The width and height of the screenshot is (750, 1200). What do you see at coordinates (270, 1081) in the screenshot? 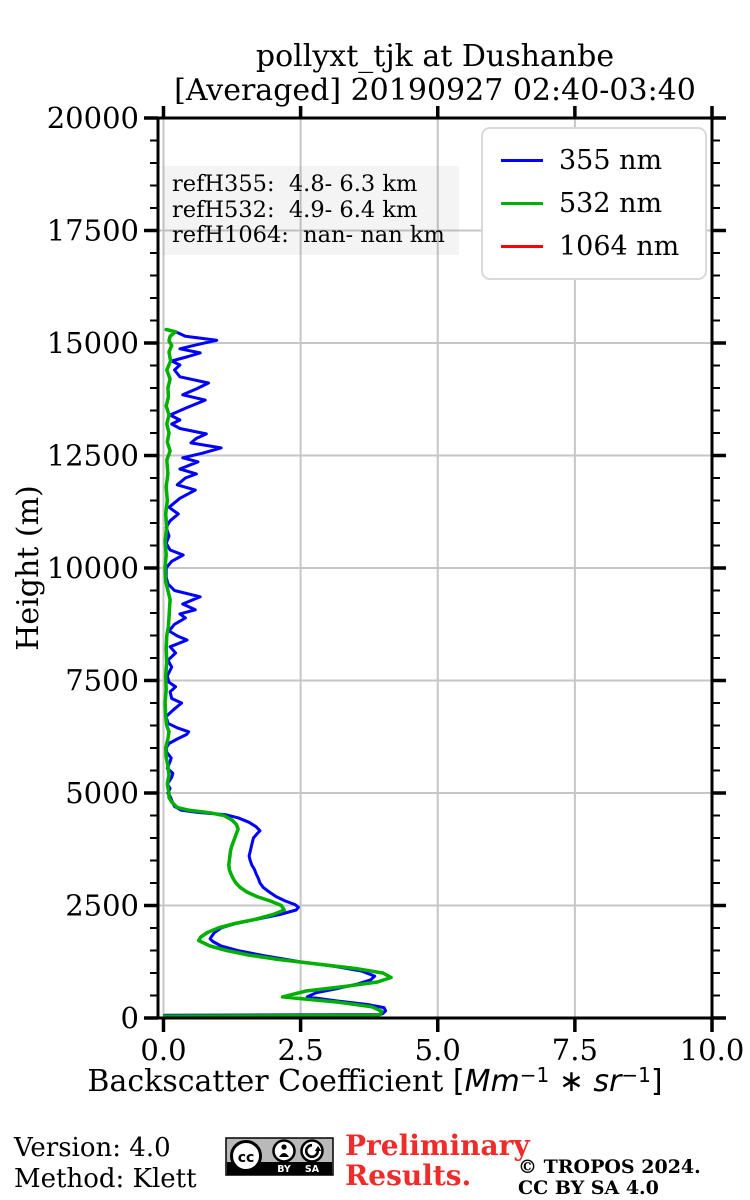
I see `x-axis-title-text: Backscatter Coefficient` at bounding box center [270, 1081].